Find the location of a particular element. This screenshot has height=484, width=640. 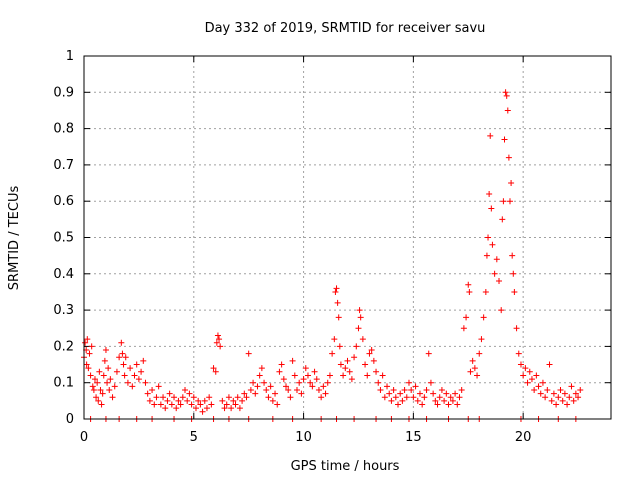

x-tick-label: 15 is located at coordinates (413, 437).